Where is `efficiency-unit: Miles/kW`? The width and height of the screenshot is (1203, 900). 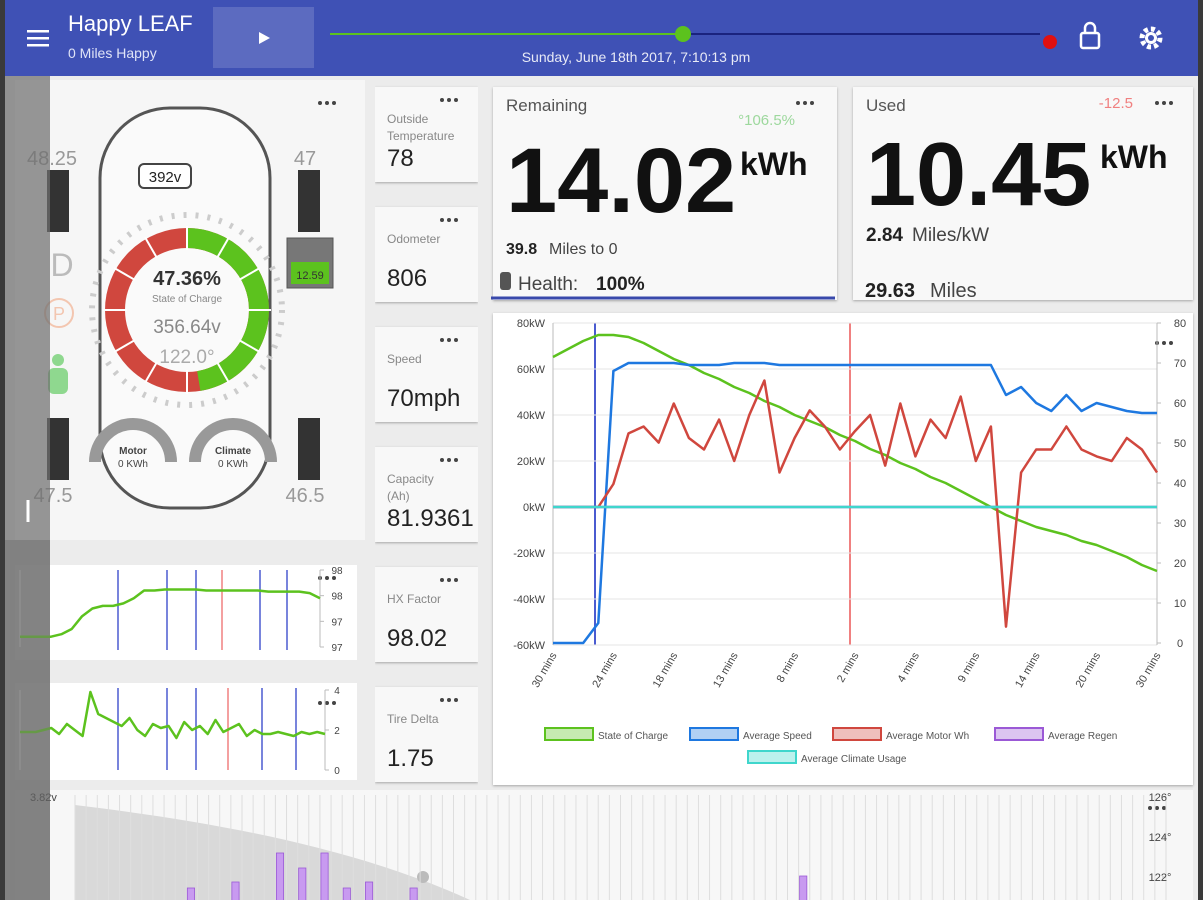 efficiency-unit: Miles/kW is located at coordinates (950, 235).